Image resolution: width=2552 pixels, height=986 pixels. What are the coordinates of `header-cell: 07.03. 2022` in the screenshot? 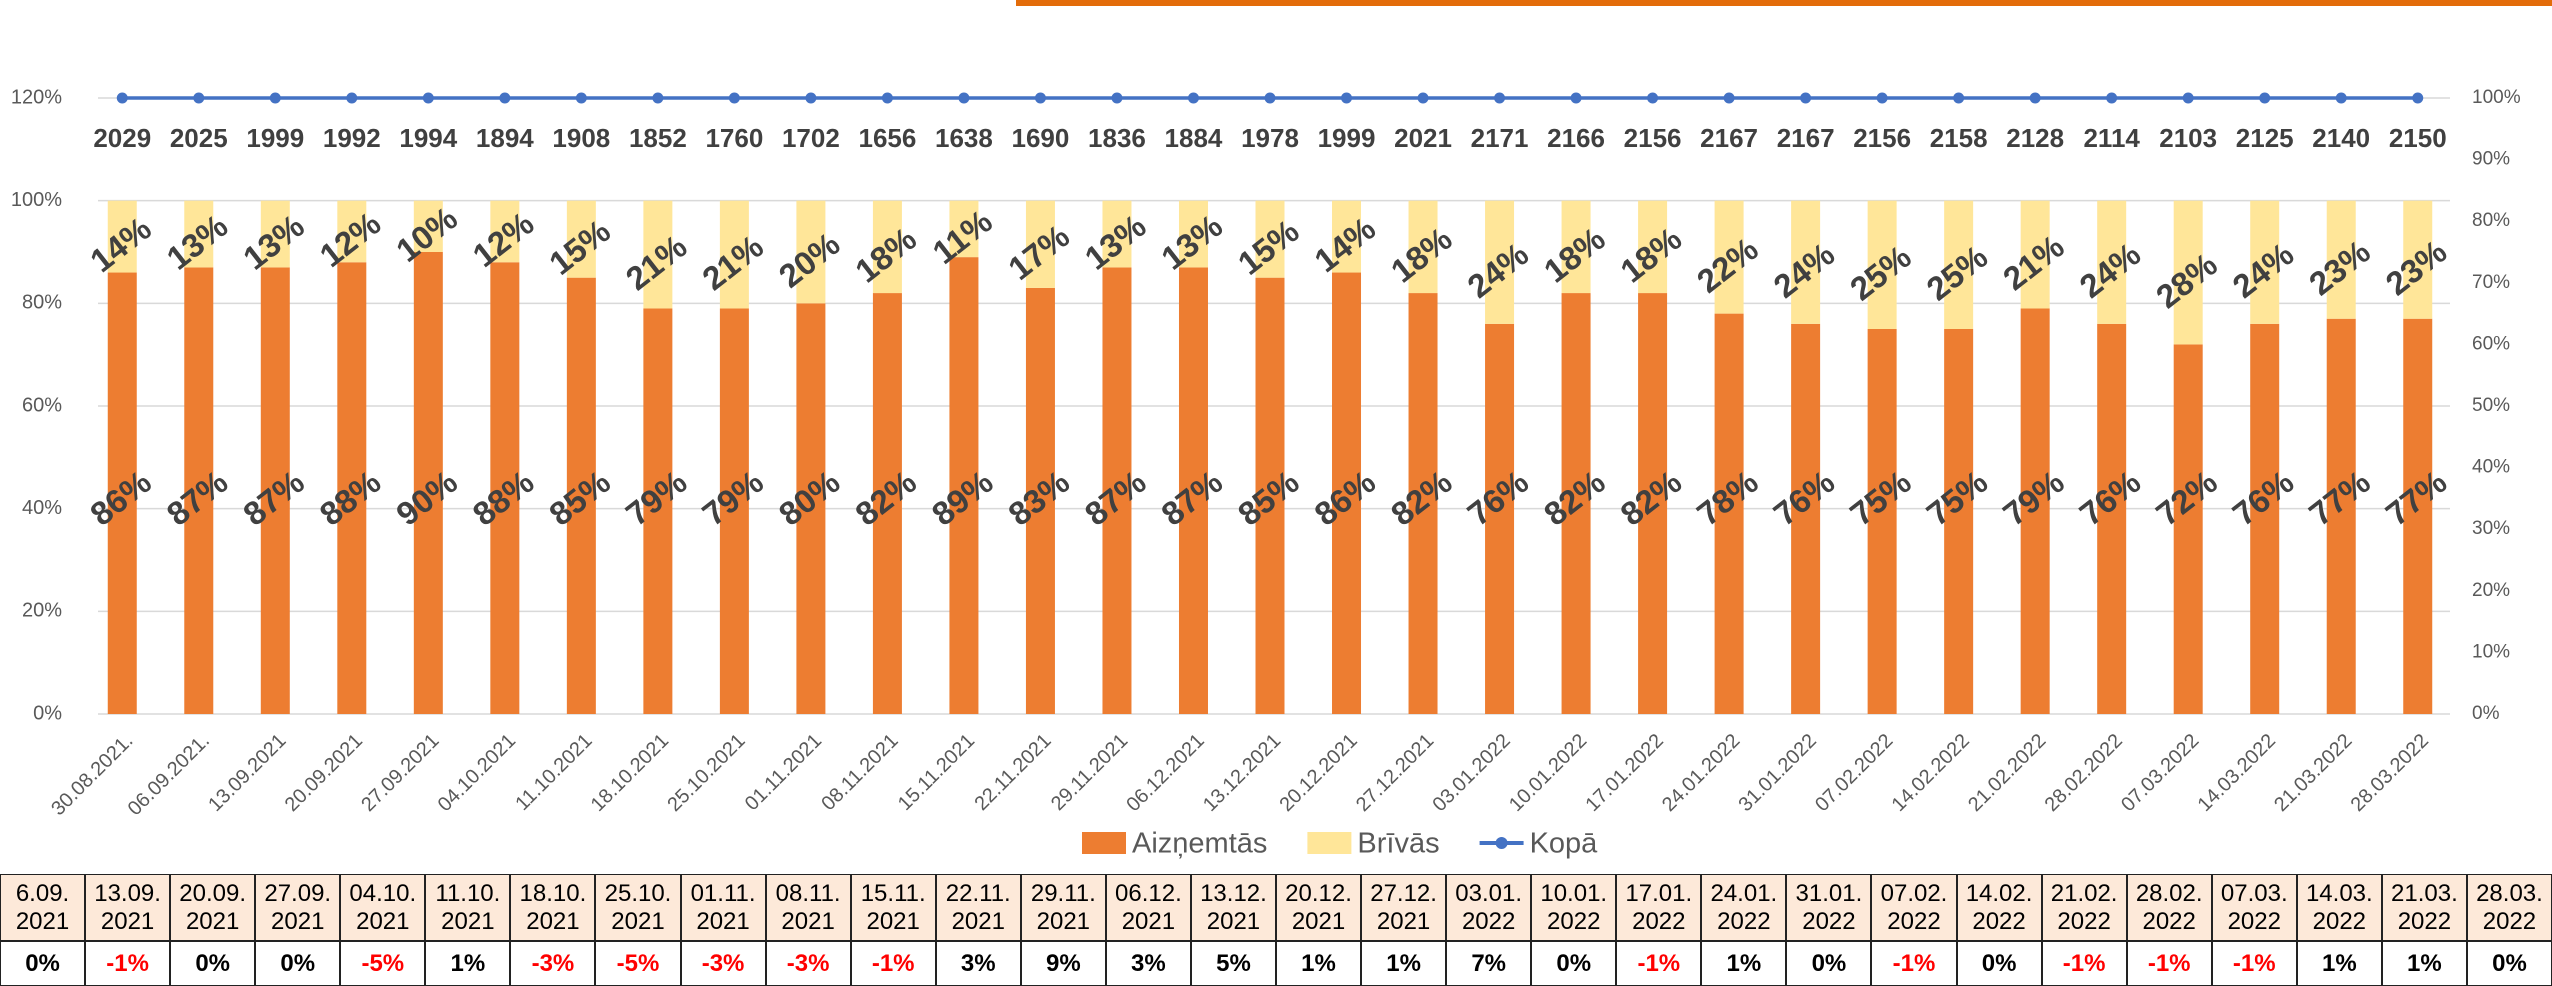 It's located at (2254, 907).